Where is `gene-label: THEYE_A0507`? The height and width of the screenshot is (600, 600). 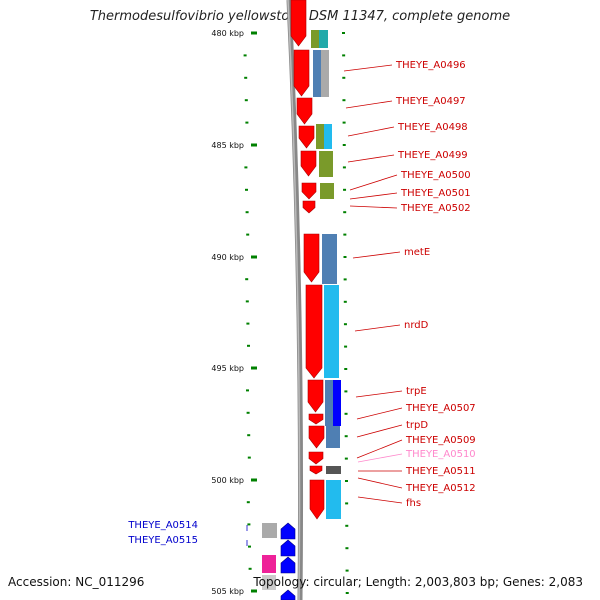
gene-label: THEYE_A0507 is located at coordinates (440, 408).